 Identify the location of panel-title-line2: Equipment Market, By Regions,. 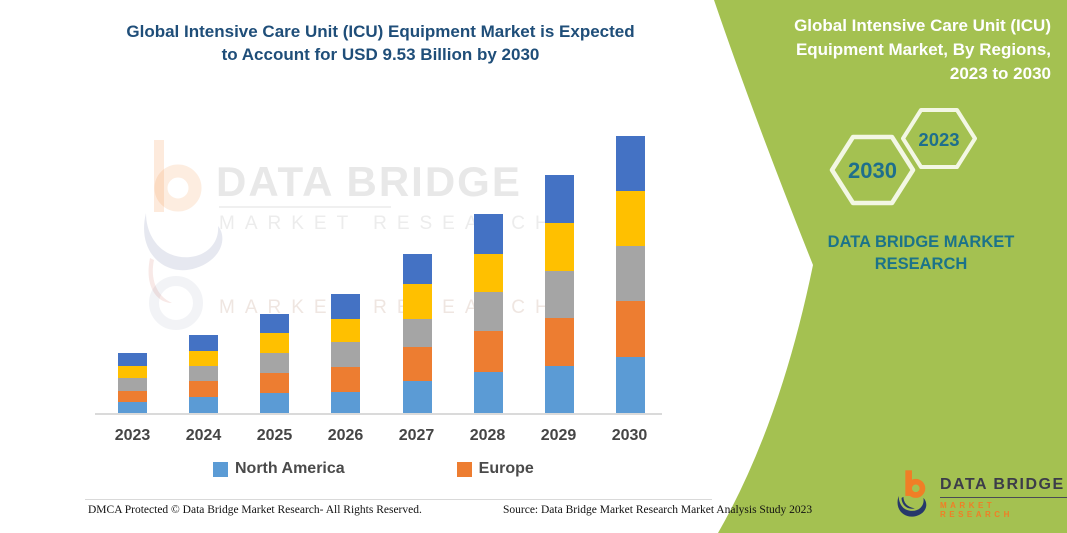
(923, 49).